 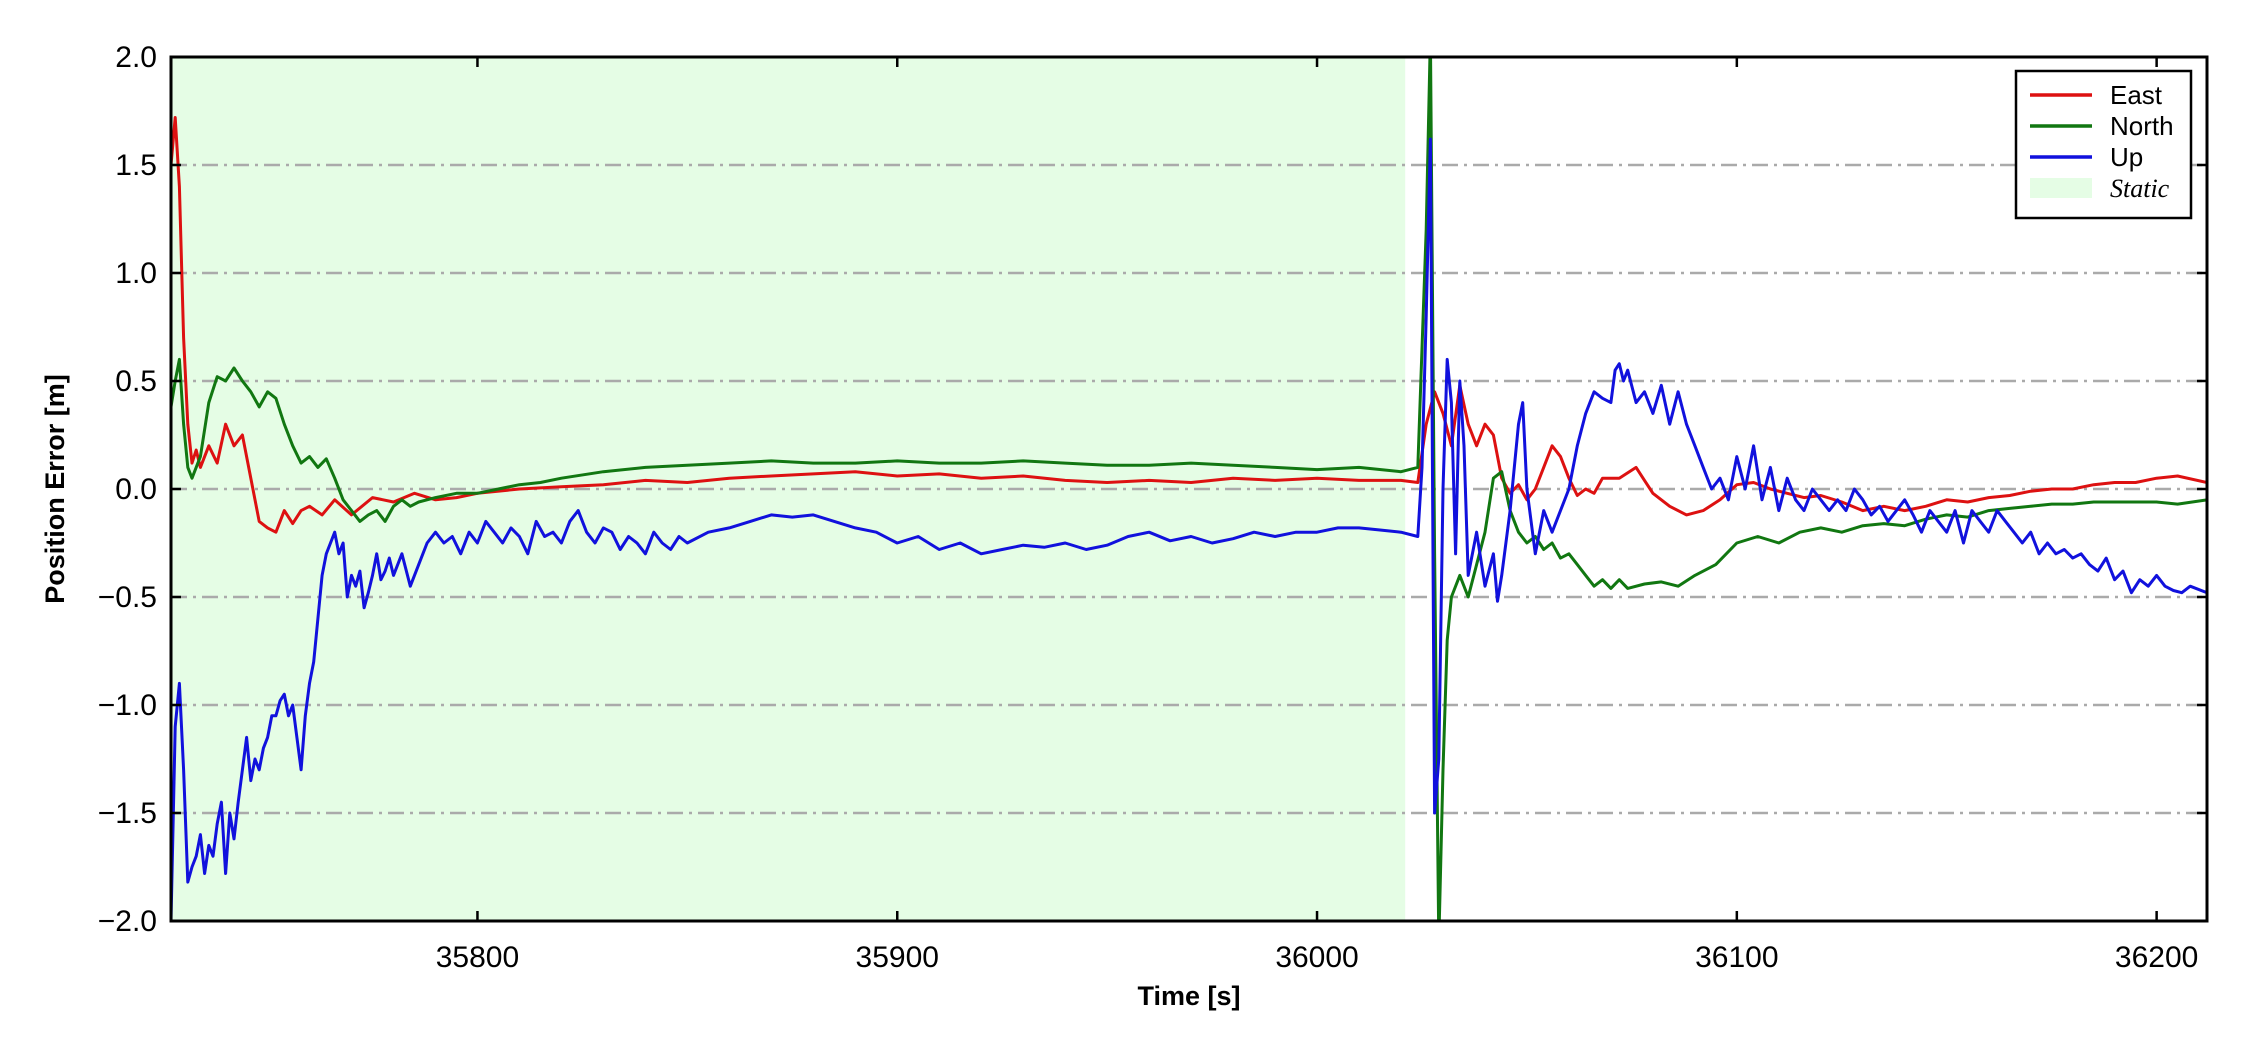 What do you see at coordinates (127, 705) in the screenshot?
I see `y-tick-label: −1.0` at bounding box center [127, 705].